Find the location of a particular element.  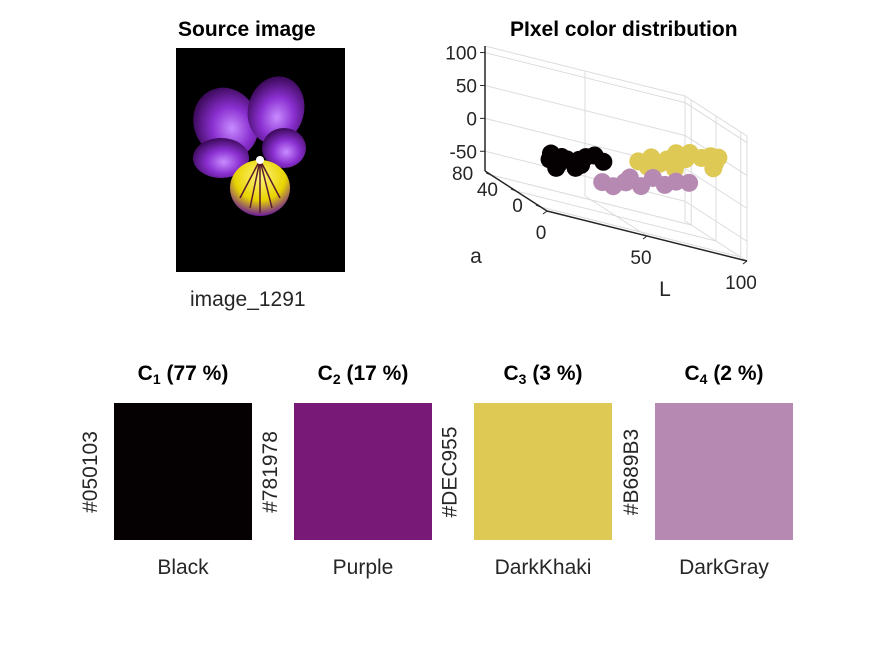

swatch-hex-4: #B689B3 is located at coordinates (632, 471).